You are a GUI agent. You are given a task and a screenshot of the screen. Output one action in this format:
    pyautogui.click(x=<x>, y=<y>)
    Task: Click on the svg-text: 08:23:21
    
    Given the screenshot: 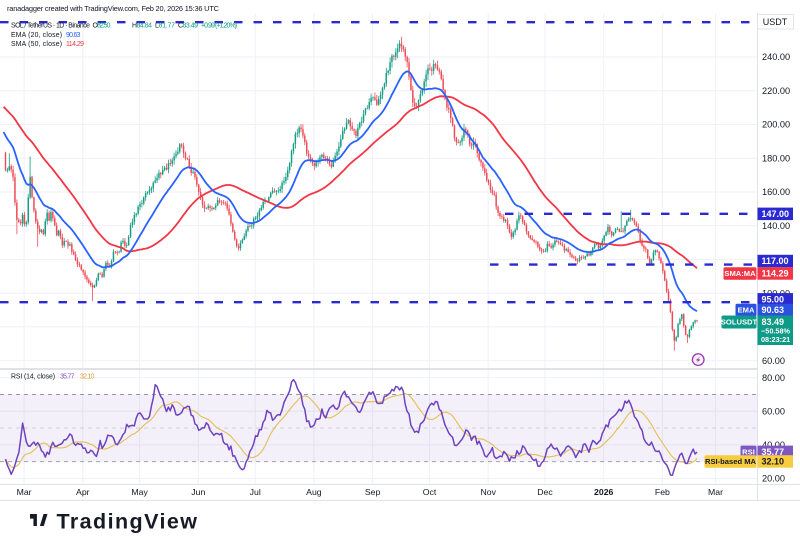 What is the action you would take?
    pyautogui.click(x=775, y=339)
    